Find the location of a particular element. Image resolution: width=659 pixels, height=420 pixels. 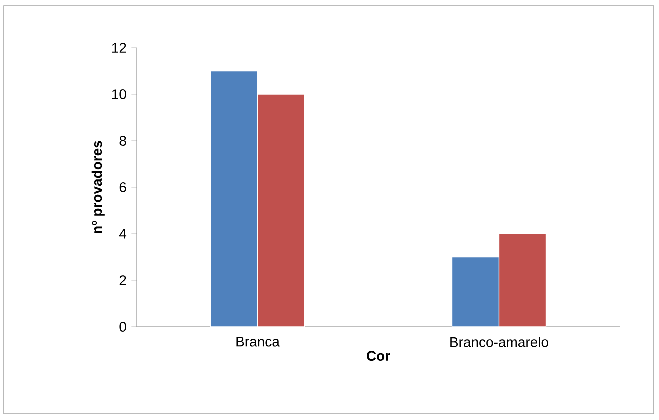

y-tick-label: 0 is located at coordinates (123, 327).